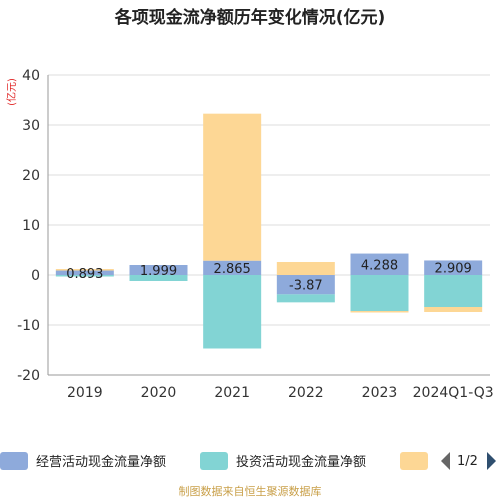 This screenshot has width=500, height=500. Describe the element at coordinates (445, 461) in the screenshot. I see `legend-prev-icon` at that location.